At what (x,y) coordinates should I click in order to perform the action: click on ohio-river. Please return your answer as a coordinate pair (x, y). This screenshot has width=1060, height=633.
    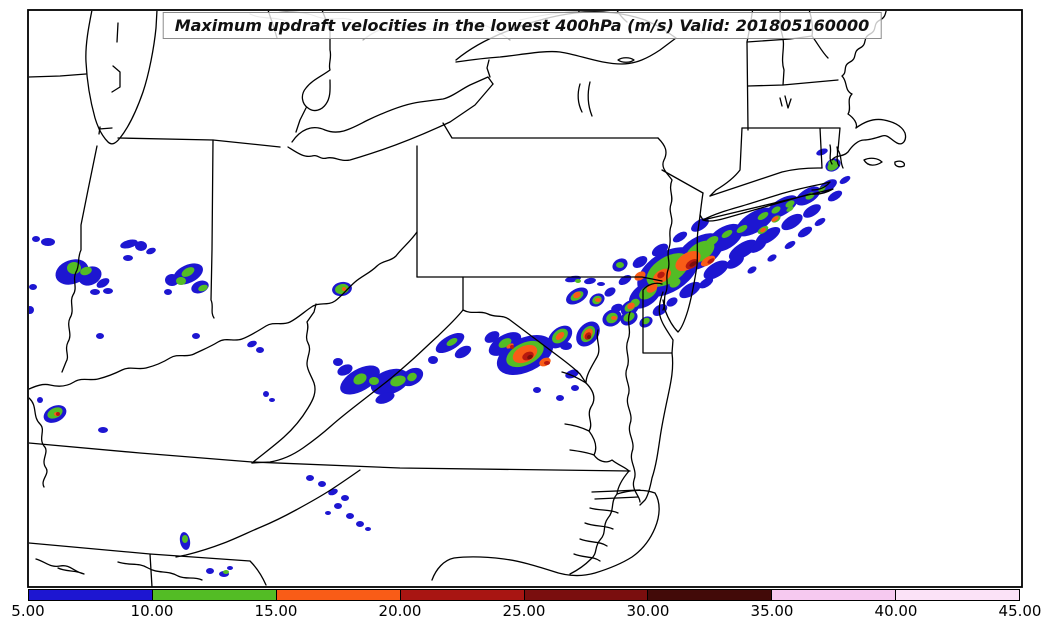
    Looking at the image, I should click on (223, 310).